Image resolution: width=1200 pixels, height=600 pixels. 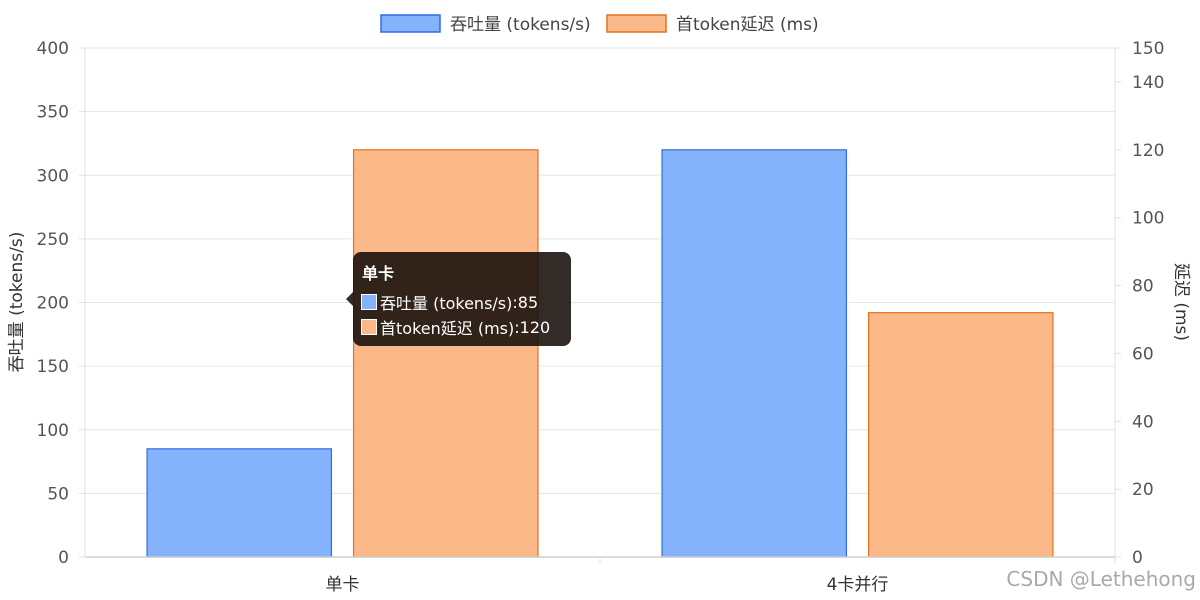 I want to click on y-tick-label-left: 300, so click(x=53, y=176).